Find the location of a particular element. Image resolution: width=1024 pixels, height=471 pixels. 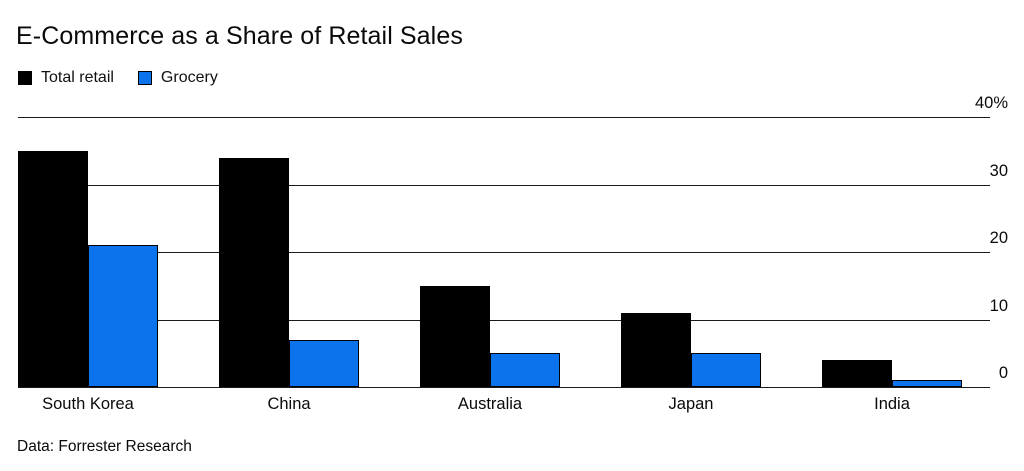

legend-swatch-total-retail is located at coordinates (25, 78).